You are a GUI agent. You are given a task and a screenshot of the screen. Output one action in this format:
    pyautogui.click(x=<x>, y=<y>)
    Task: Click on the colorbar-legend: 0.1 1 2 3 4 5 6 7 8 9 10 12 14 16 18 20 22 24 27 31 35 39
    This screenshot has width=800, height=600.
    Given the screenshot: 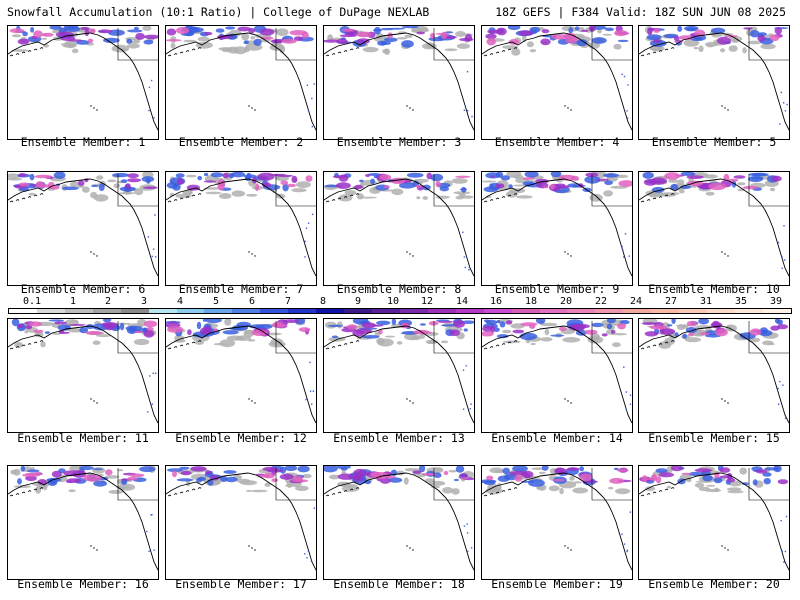 What is the action you would take?
    pyautogui.click(x=400, y=306)
    